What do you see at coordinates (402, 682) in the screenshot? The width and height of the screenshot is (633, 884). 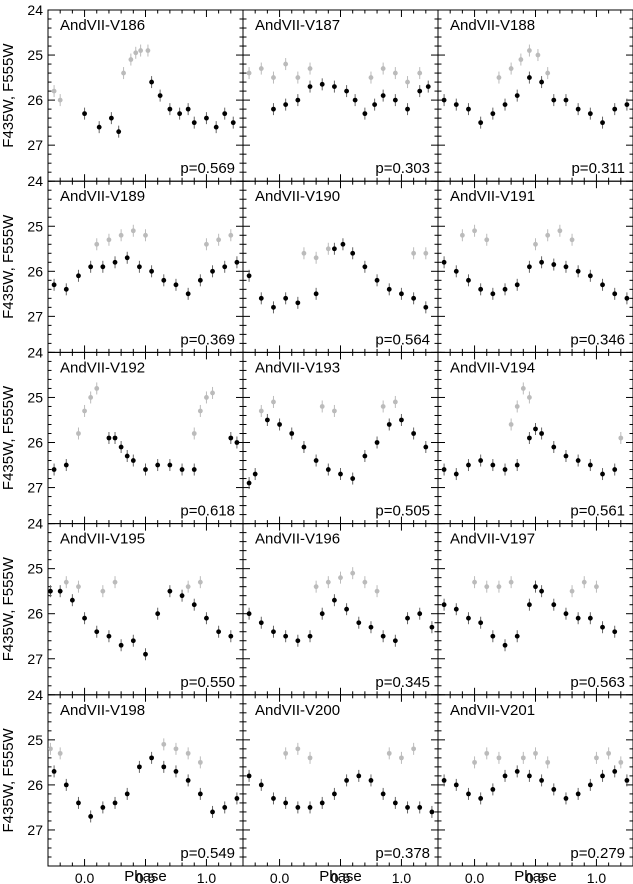 I see `panel-period: p=0.345` at bounding box center [402, 682].